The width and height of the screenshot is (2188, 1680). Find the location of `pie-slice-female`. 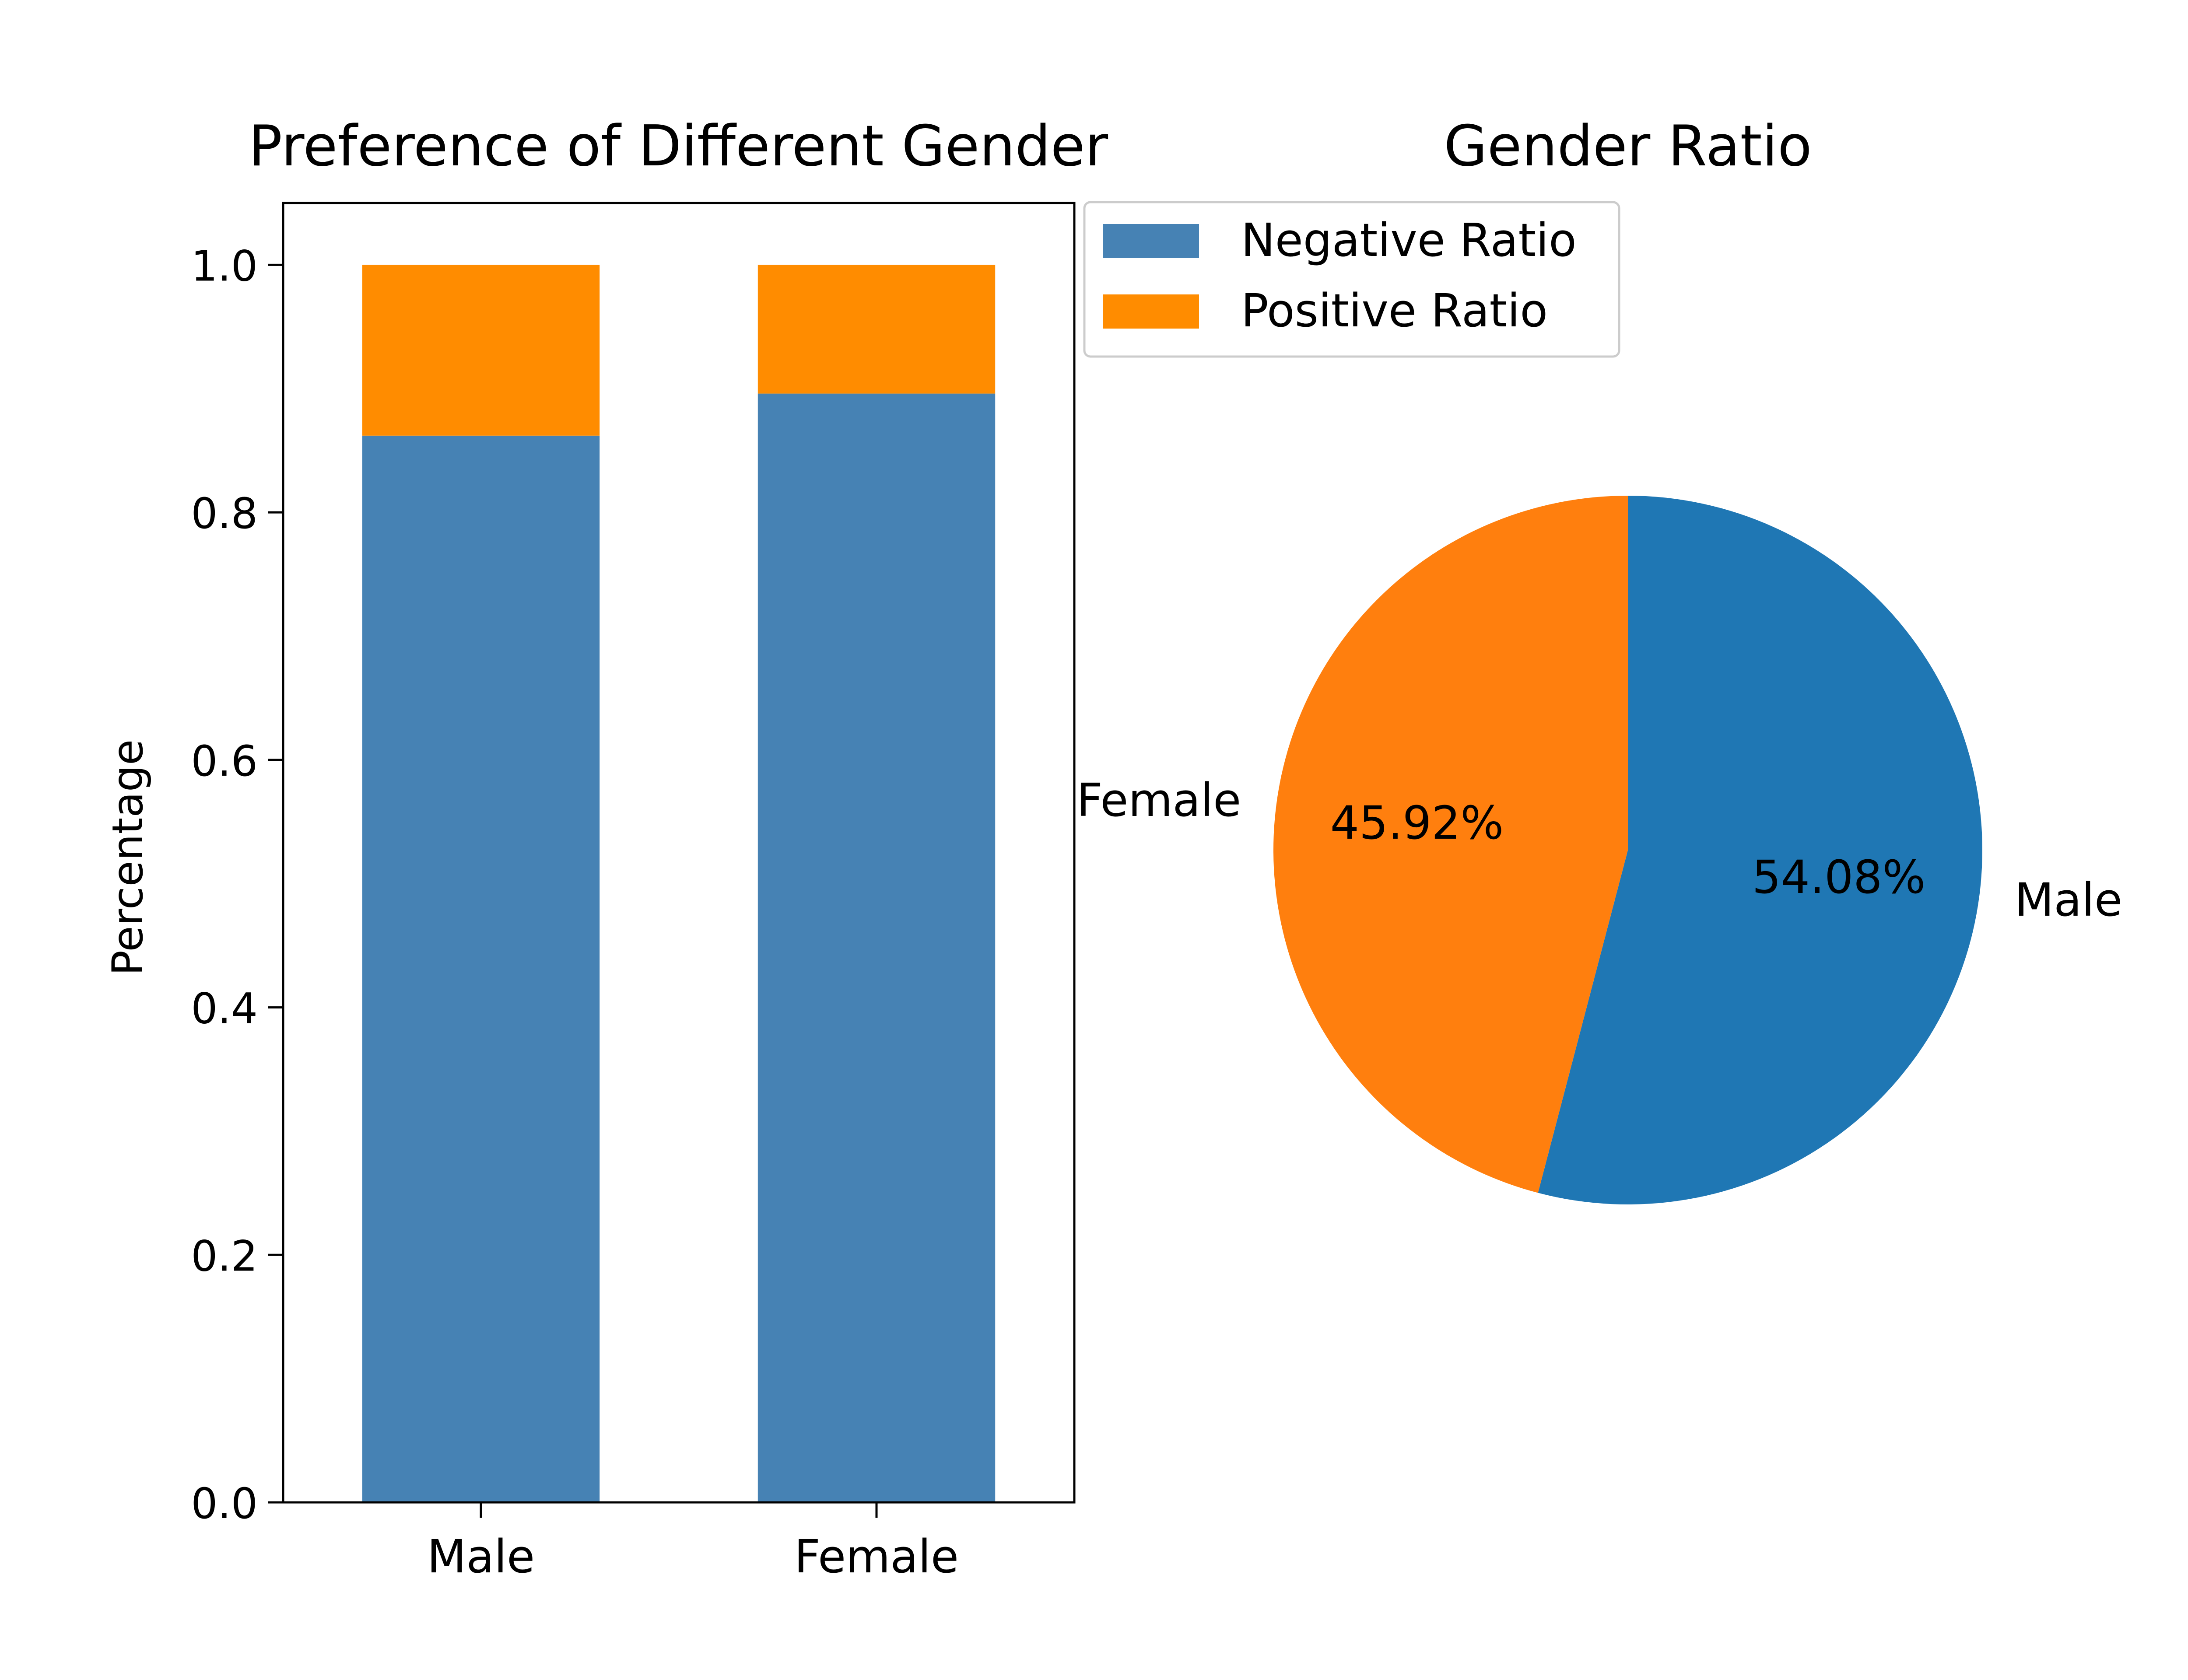

pie-slice-female is located at coordinates (1450, 844).